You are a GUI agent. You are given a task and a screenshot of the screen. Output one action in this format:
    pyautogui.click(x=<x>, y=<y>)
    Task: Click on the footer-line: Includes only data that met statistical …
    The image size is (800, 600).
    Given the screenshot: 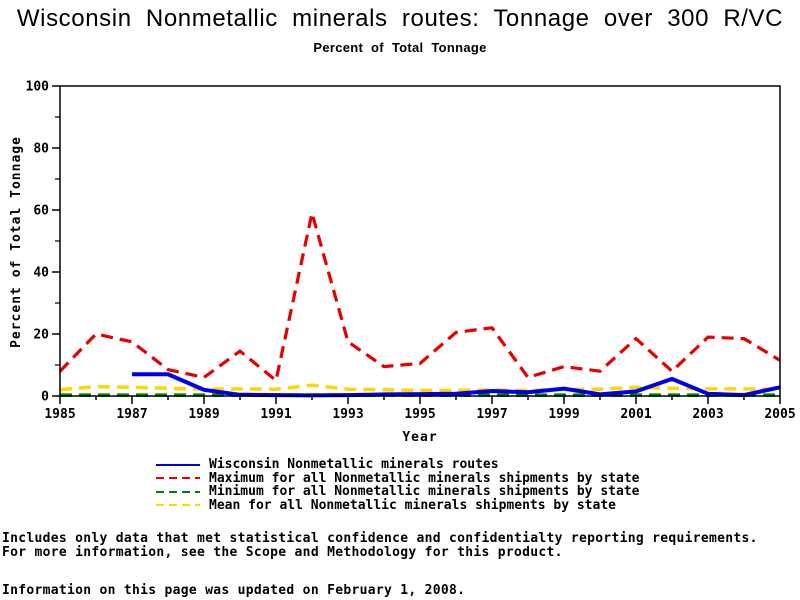 What is the action you would take?
    pyautogui.click(x=380, y=538)
    